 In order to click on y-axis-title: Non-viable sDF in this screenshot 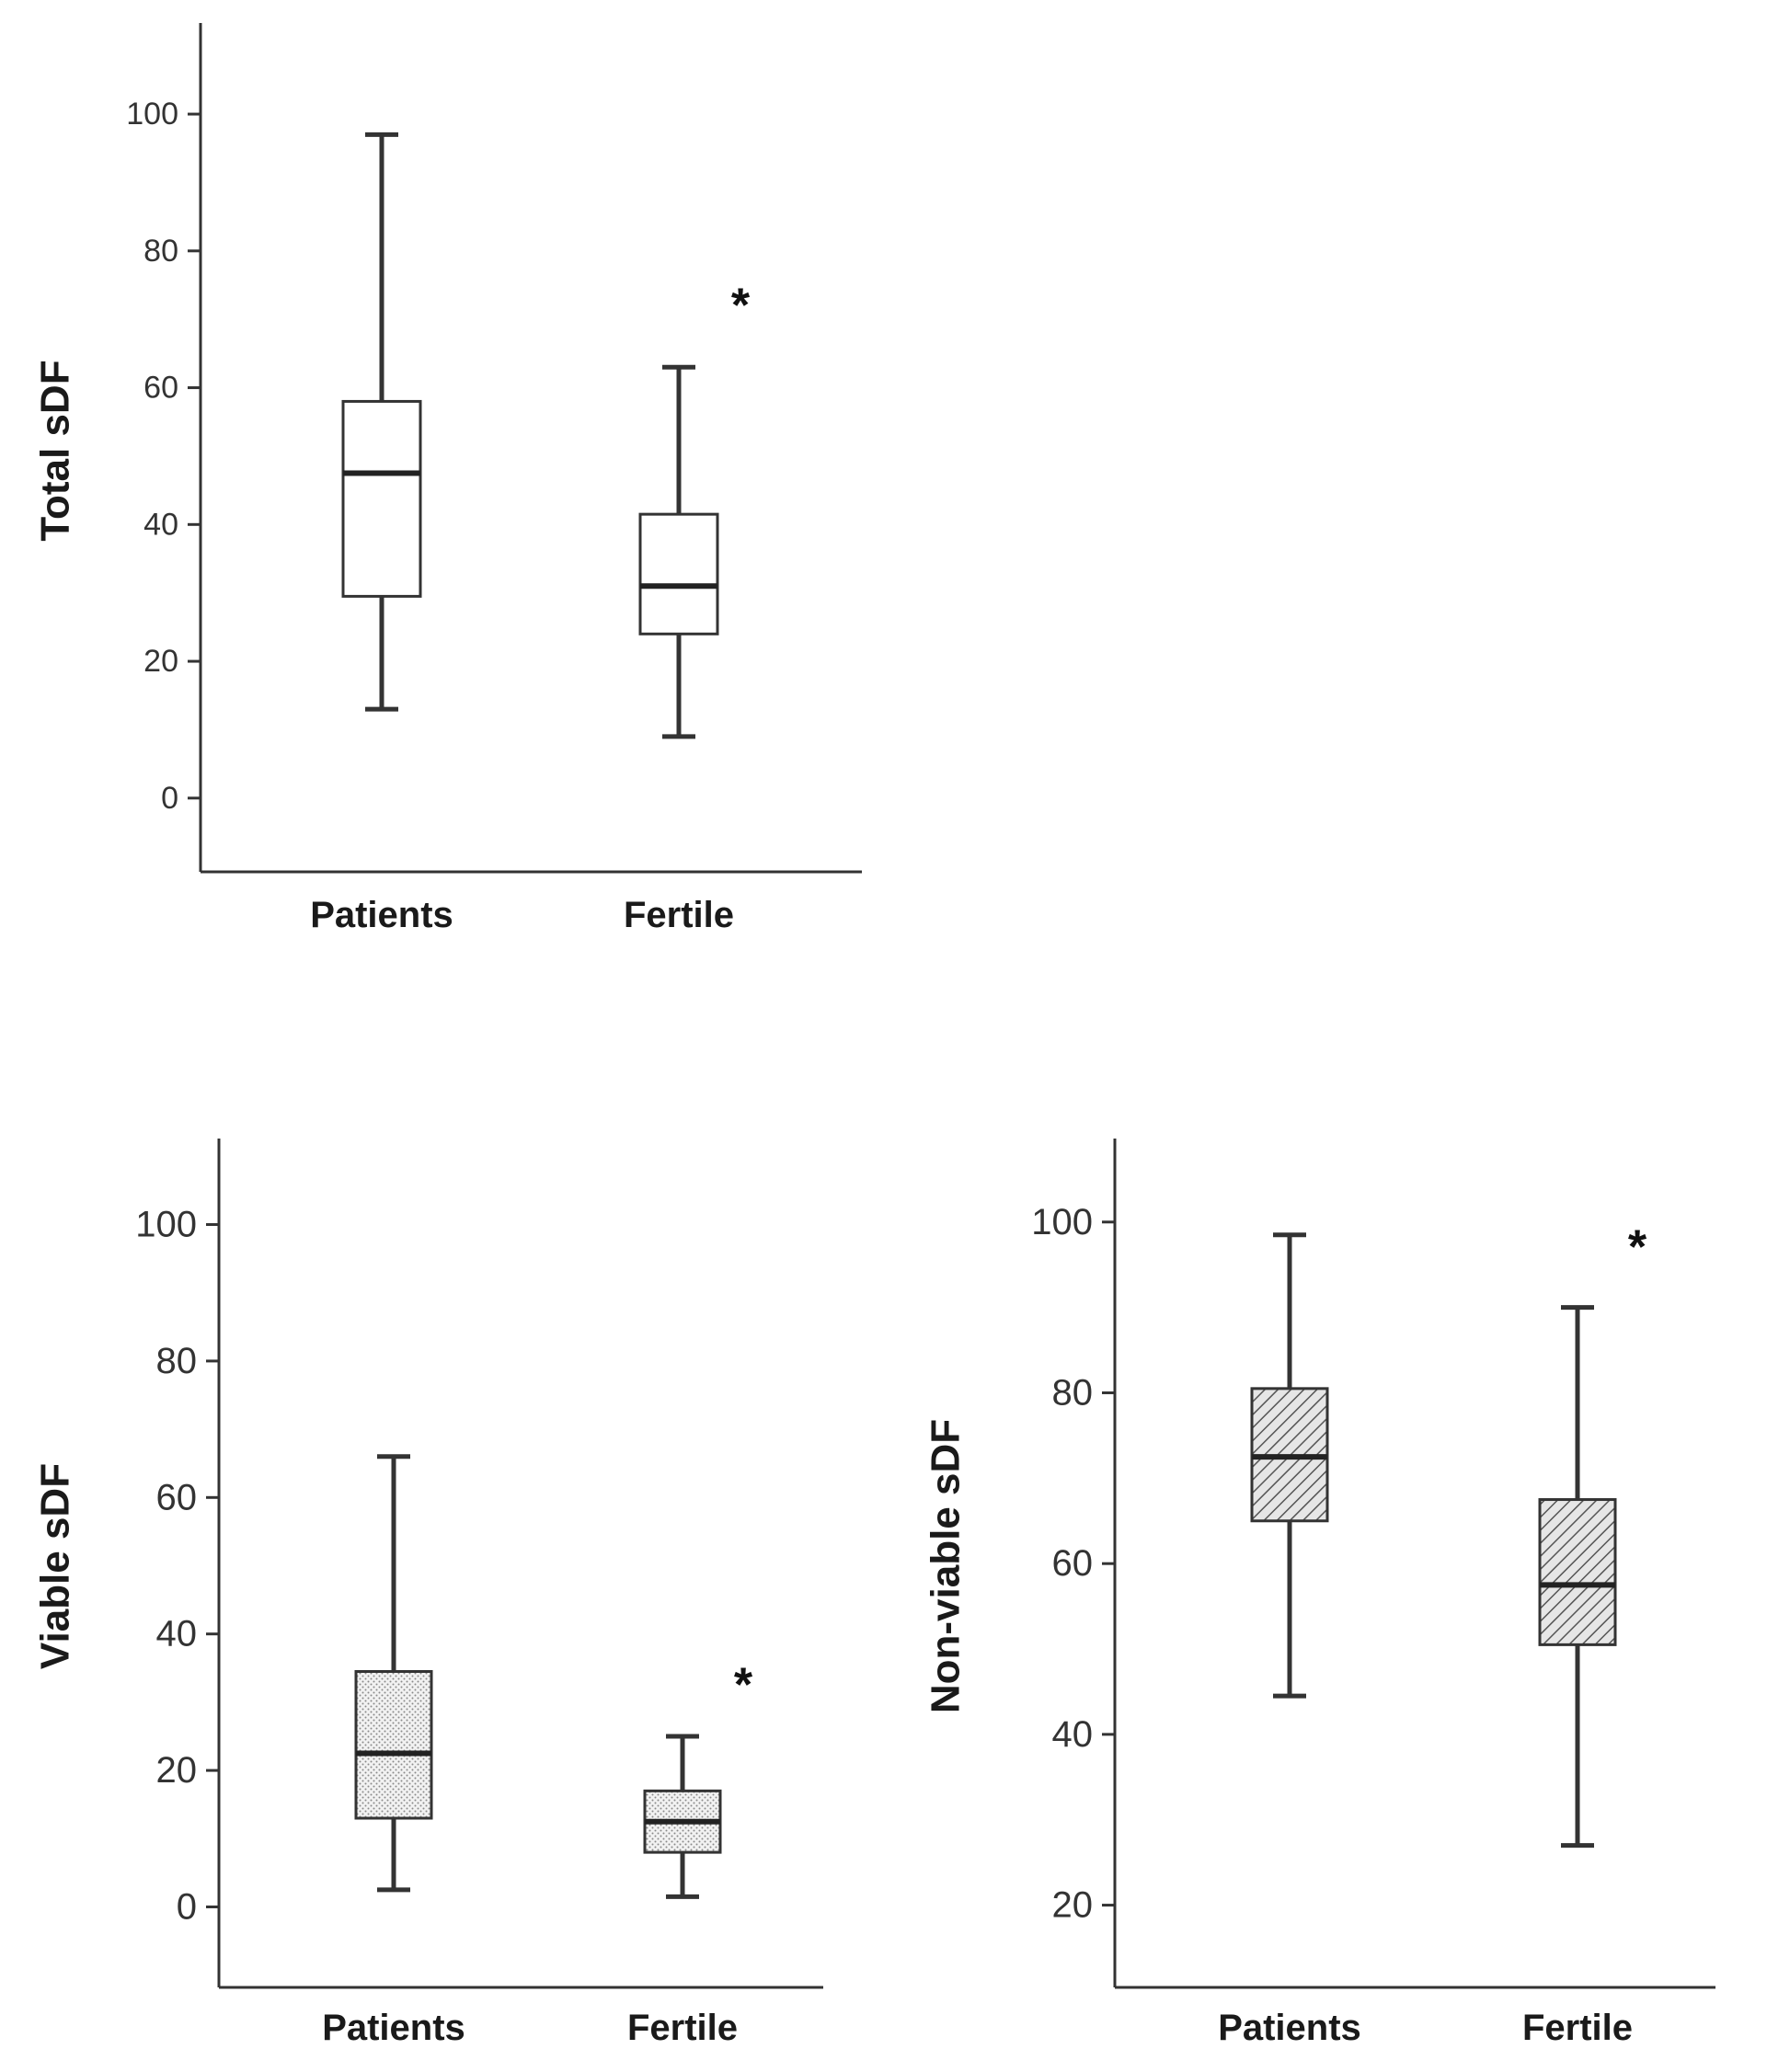, I will do `click(946, 1566)`.